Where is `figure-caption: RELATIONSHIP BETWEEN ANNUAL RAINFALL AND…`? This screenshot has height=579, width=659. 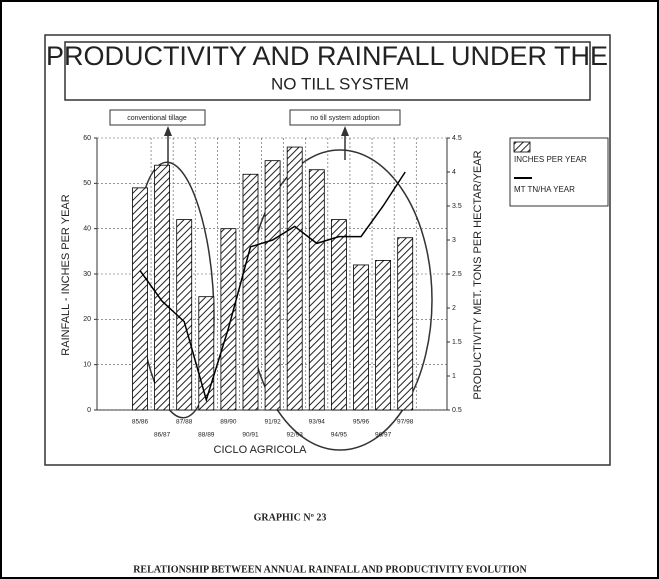
figure-caption: RELATIONSHIP BETWEEN ANNUAL RAINFALL AND… is located at coordinates (330, 569).